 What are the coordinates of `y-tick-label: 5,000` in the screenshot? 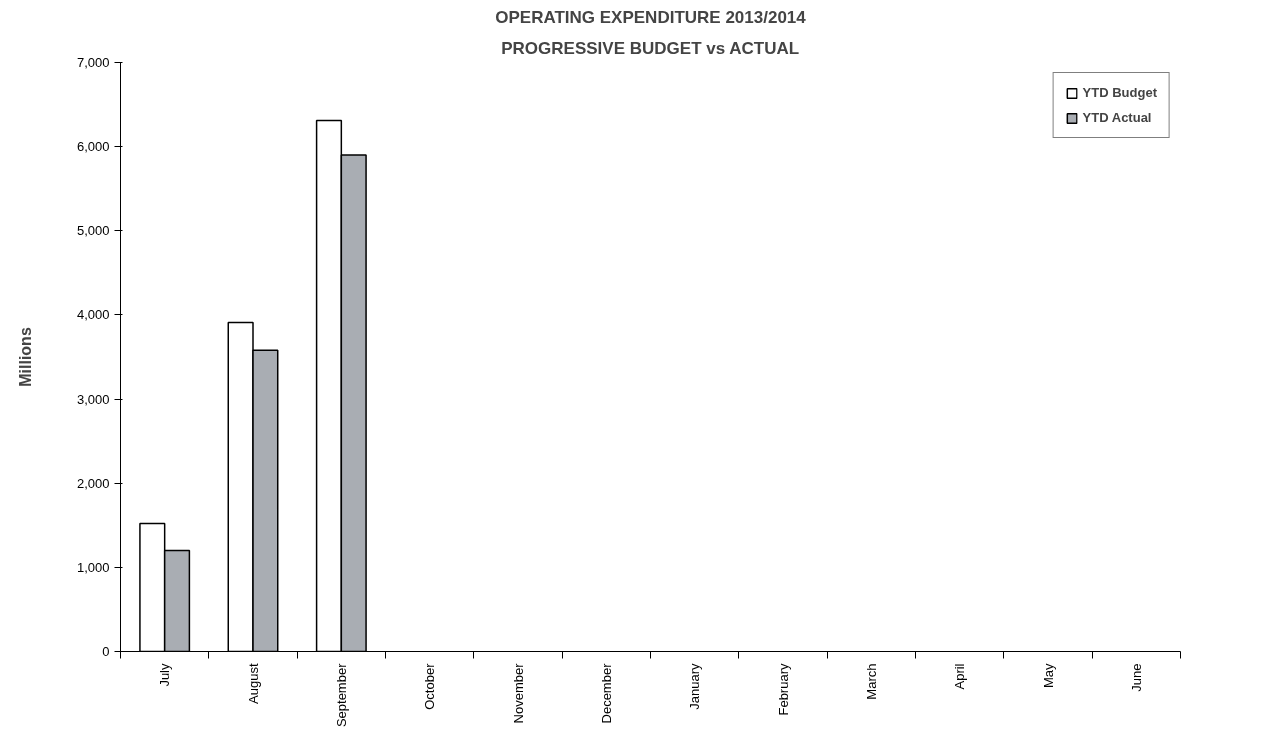 It's located at (93, 231).